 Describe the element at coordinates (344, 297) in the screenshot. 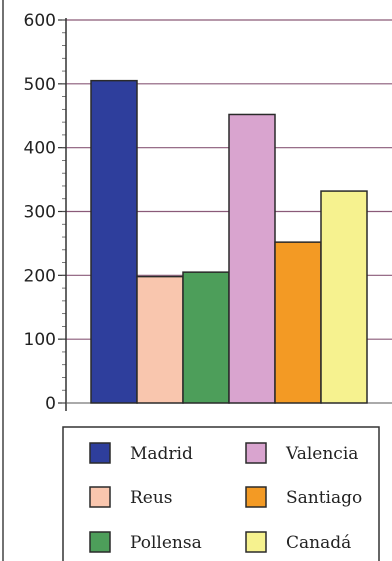

I see `bar-canadá` at that location.